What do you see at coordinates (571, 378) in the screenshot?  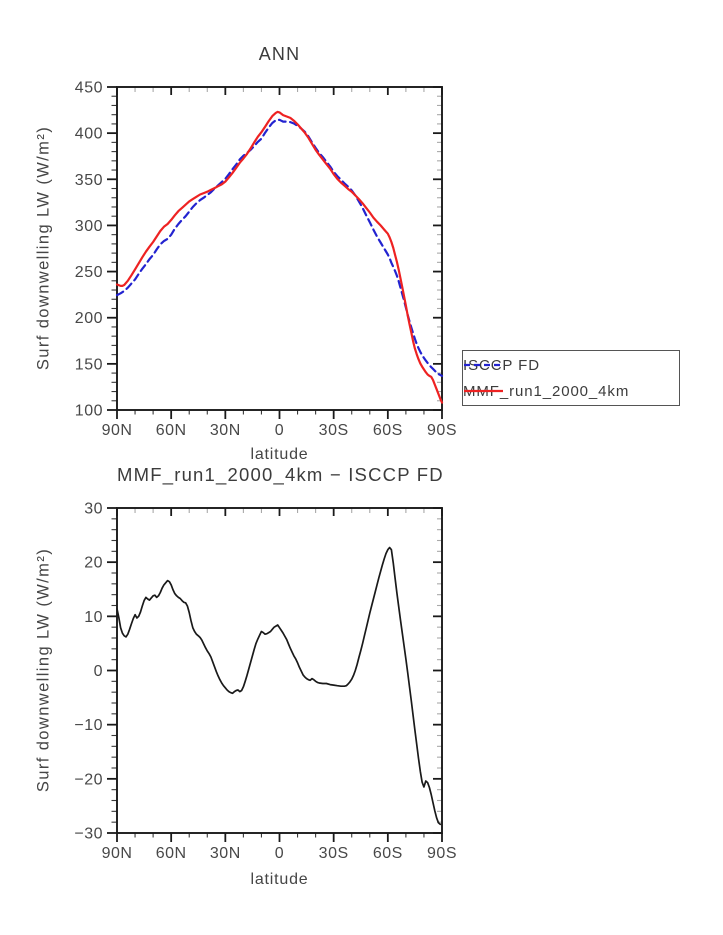 I see `legend-box: ISCCP FD MMF_run1_2000_4km` at bounding box center [571, 378].